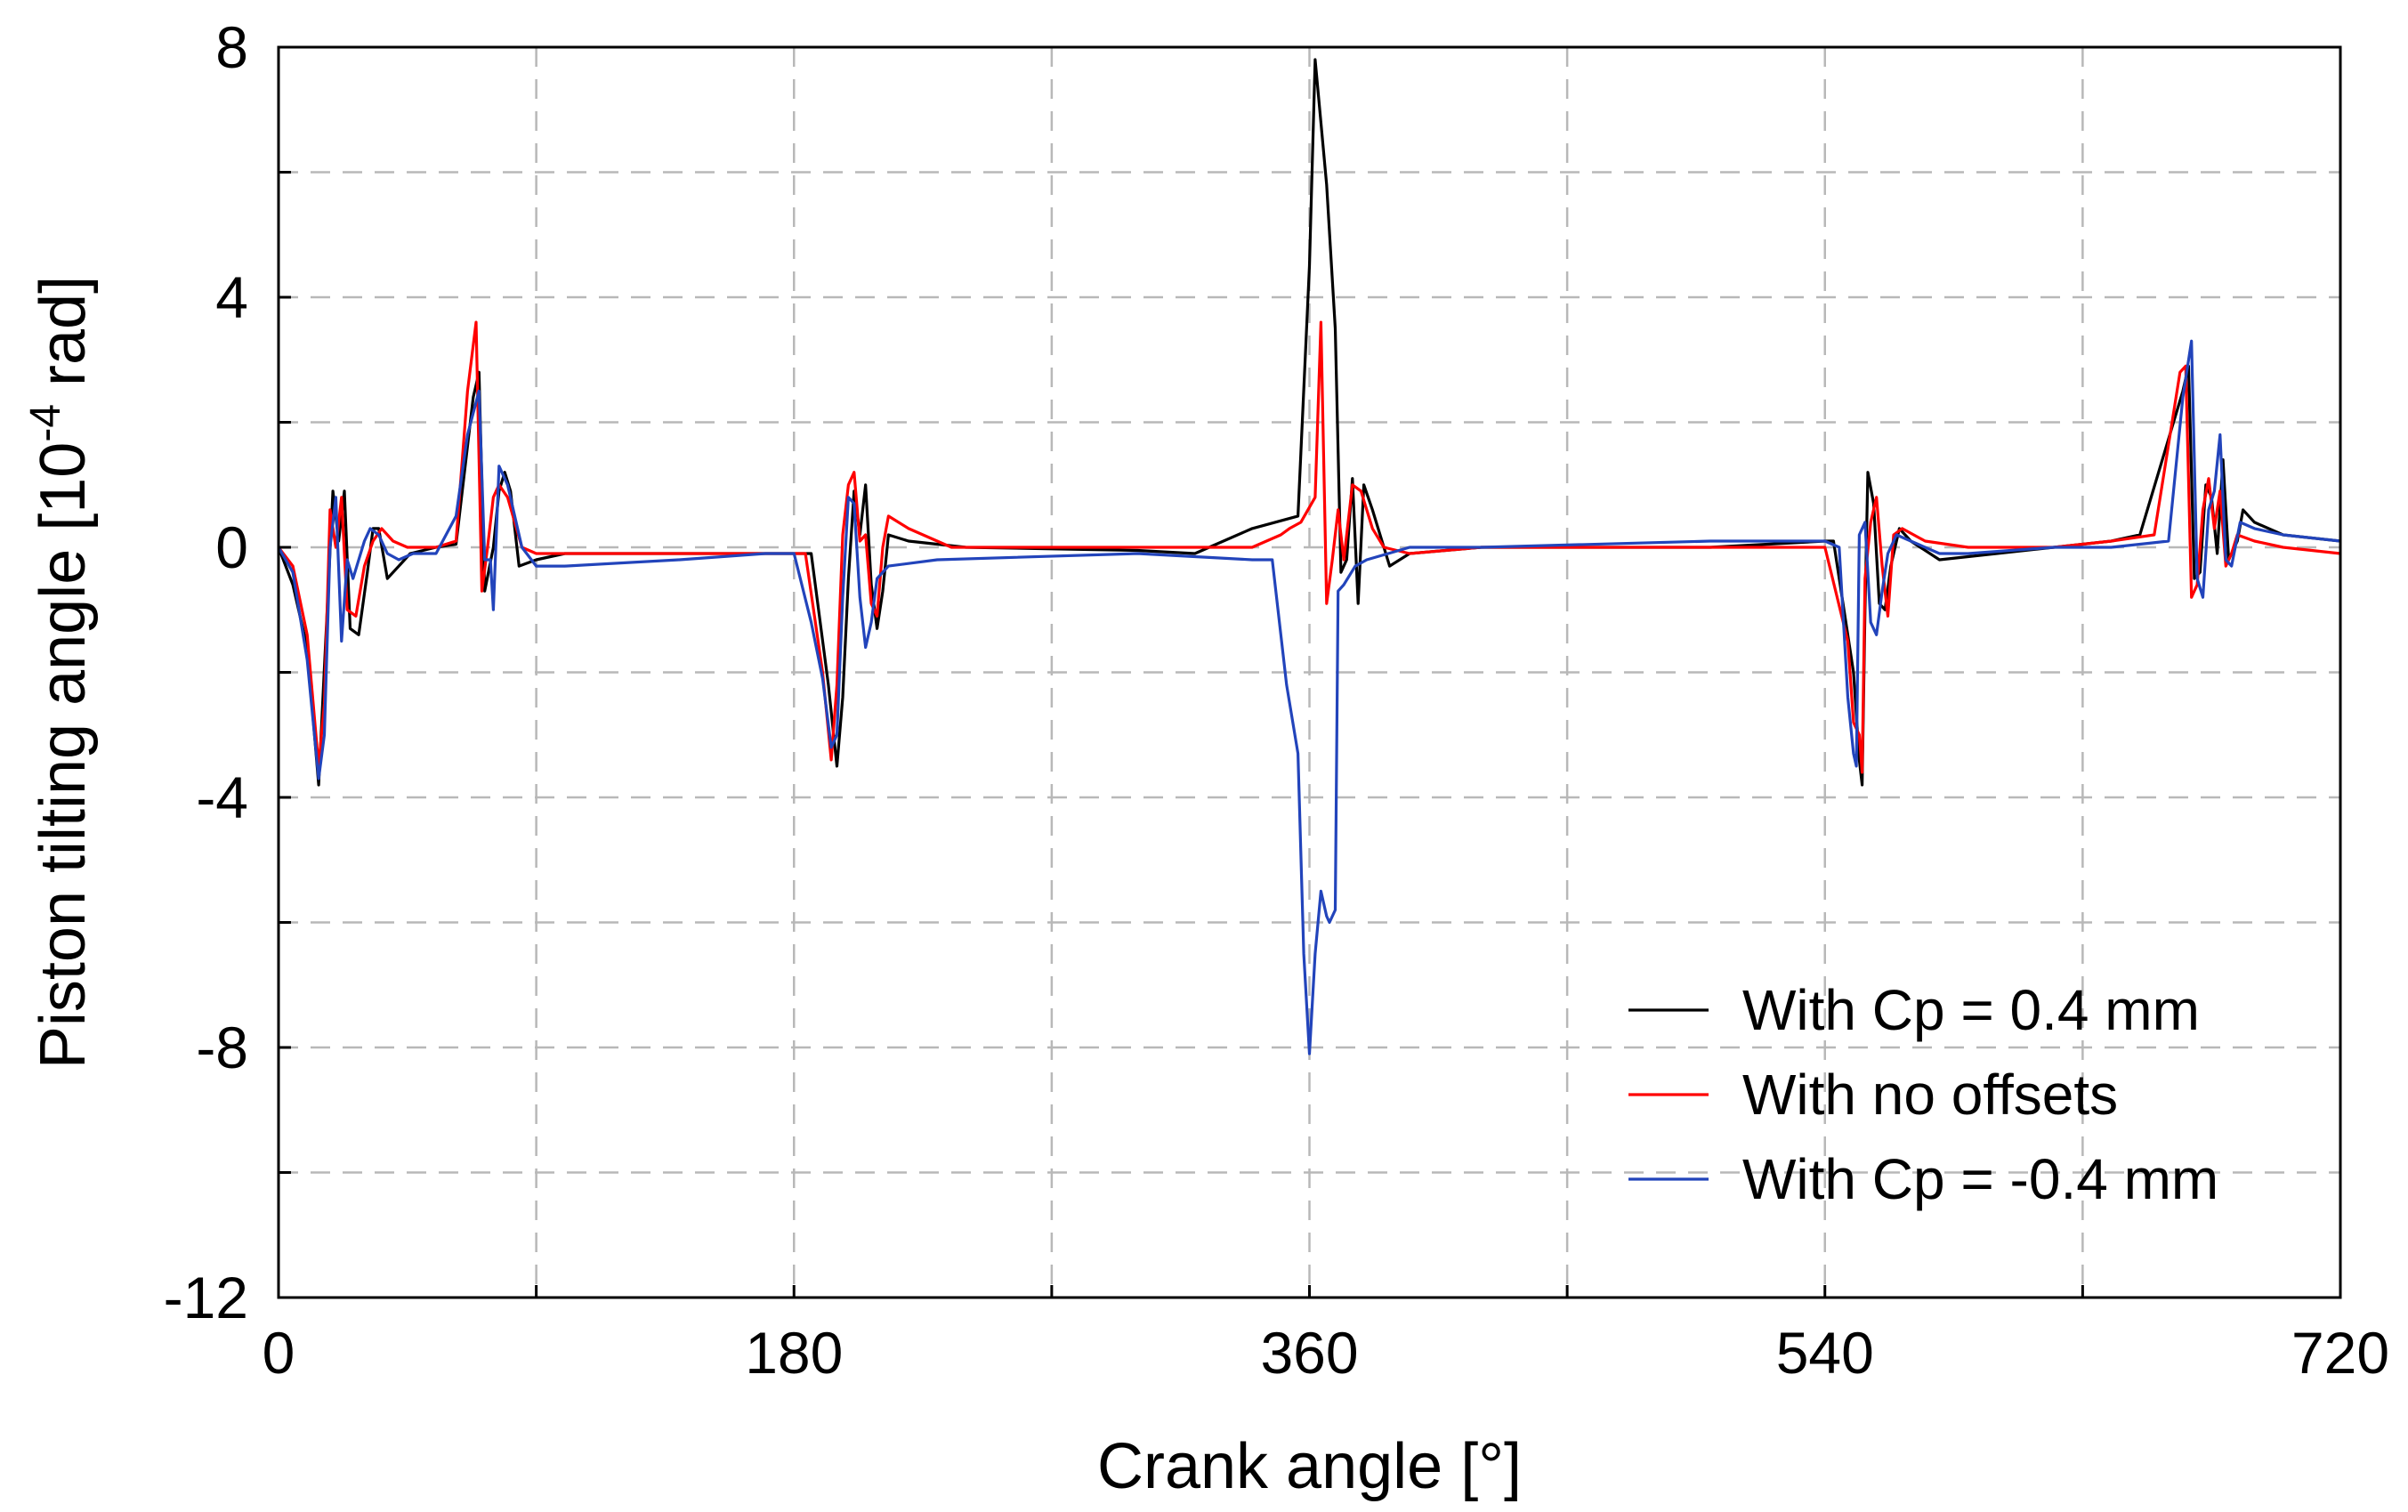  Describe the element at coordinates (794, 1353) in the screenshot. I see `x-tick-label-180: 180` at that location.